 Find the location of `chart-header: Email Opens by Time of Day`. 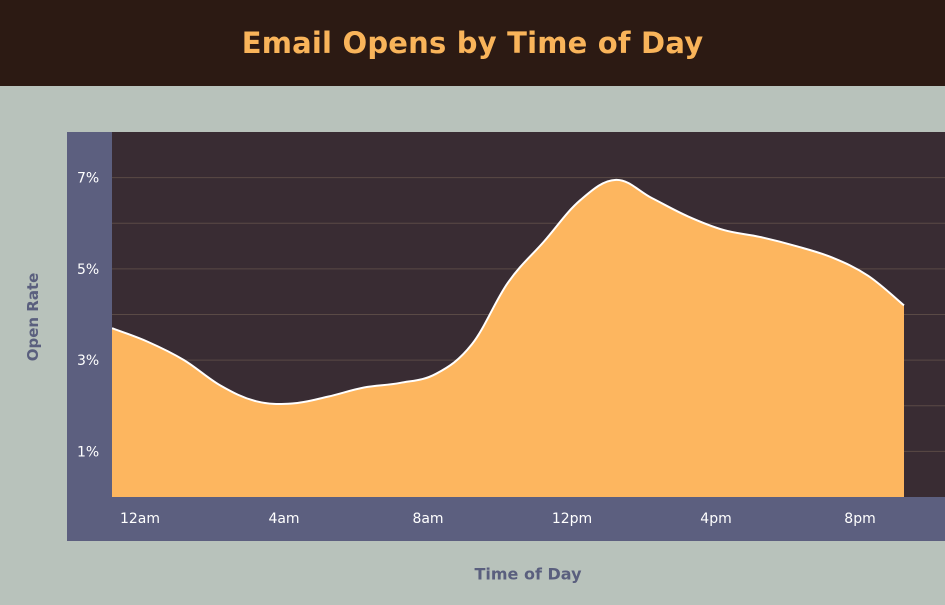

chart-header: Email Opens by Time of Day is located at coordinates (472, 43).